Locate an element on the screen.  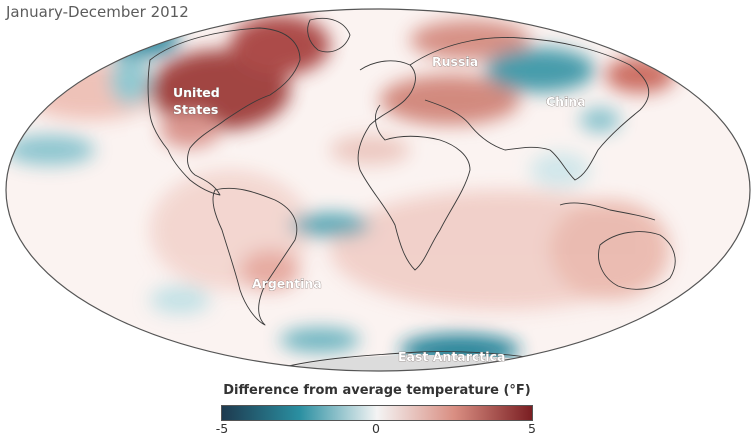
north-america-outline is located at coordinates (224, 111).